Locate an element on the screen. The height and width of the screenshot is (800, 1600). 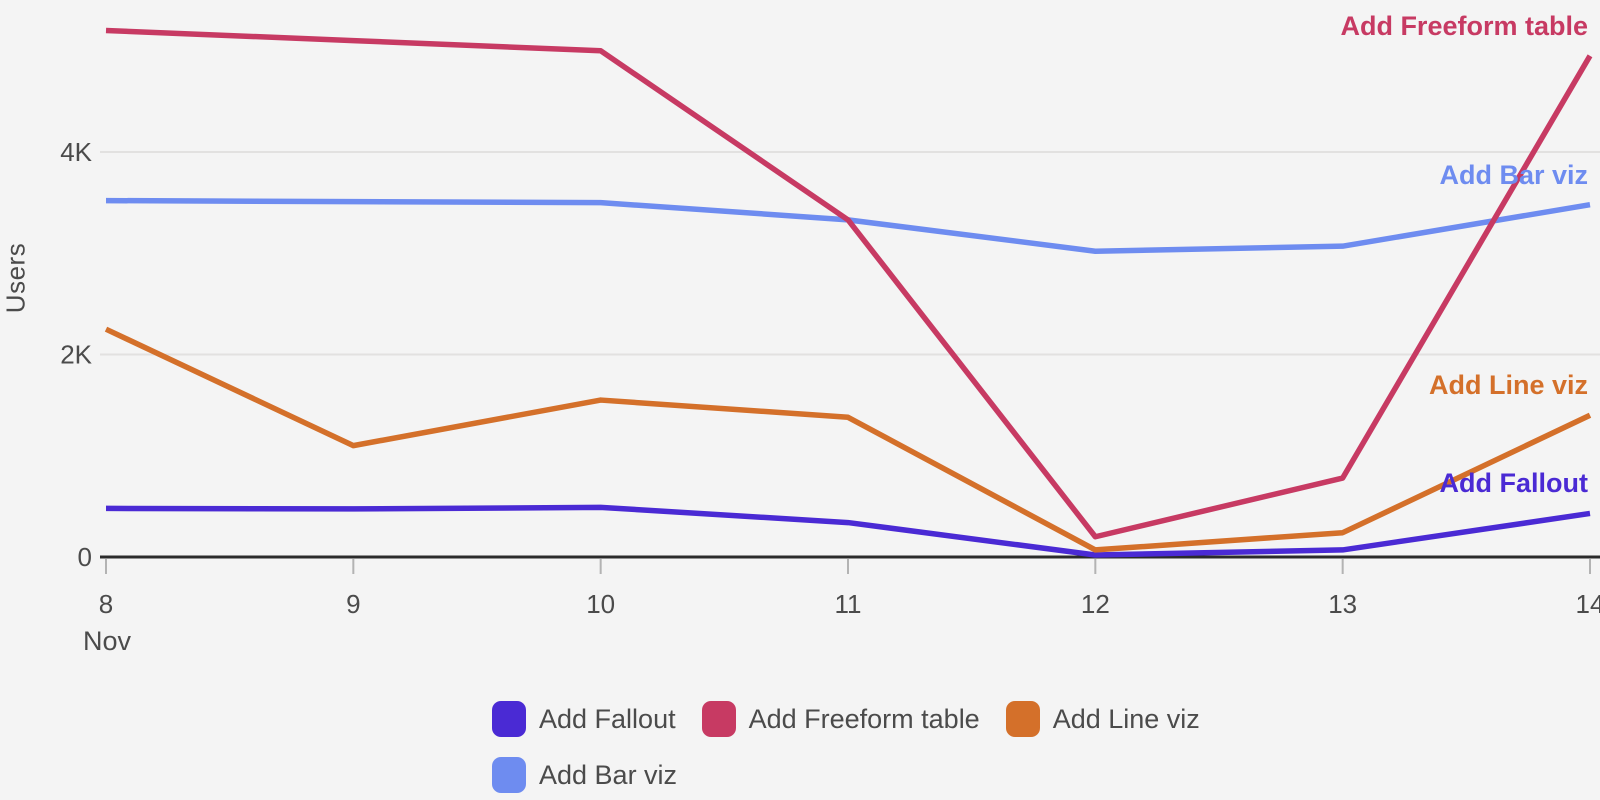
legend-item-add-line-viz: Add Line viz is located at coordinates (1102, 719).